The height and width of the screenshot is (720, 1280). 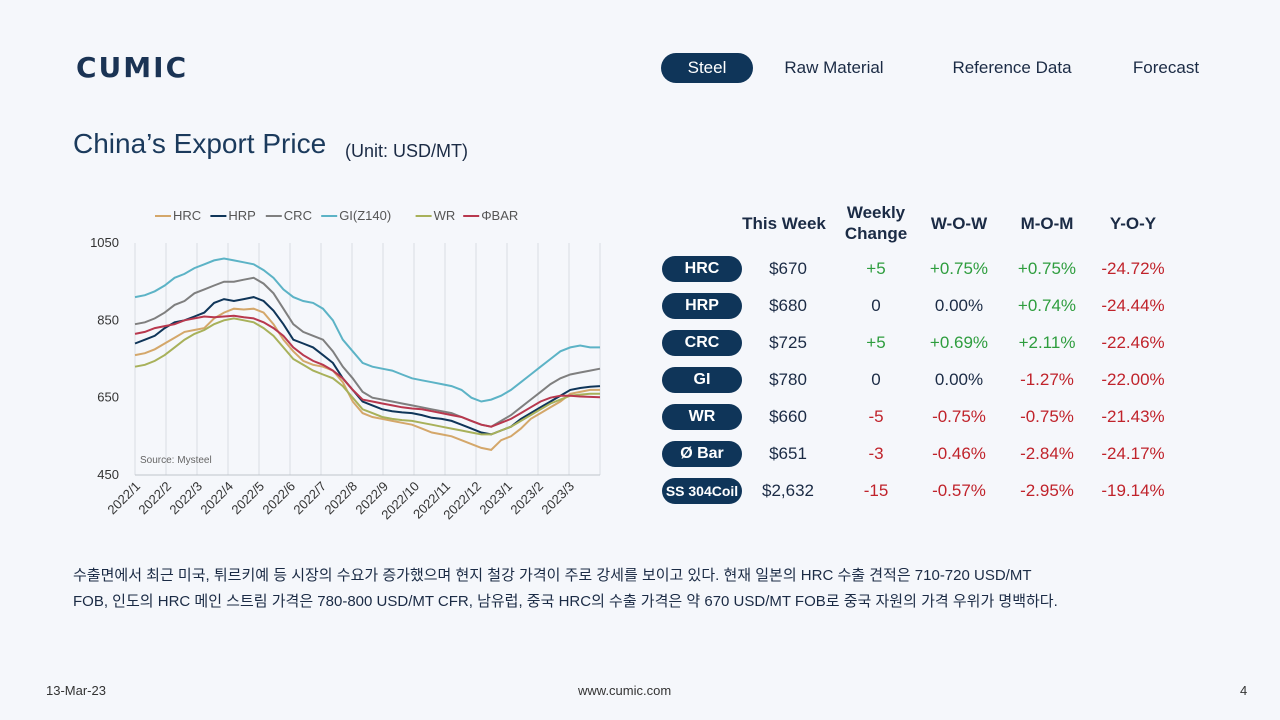 I want to click on wow-cell: -0.57%, so click(x=959, y=490).